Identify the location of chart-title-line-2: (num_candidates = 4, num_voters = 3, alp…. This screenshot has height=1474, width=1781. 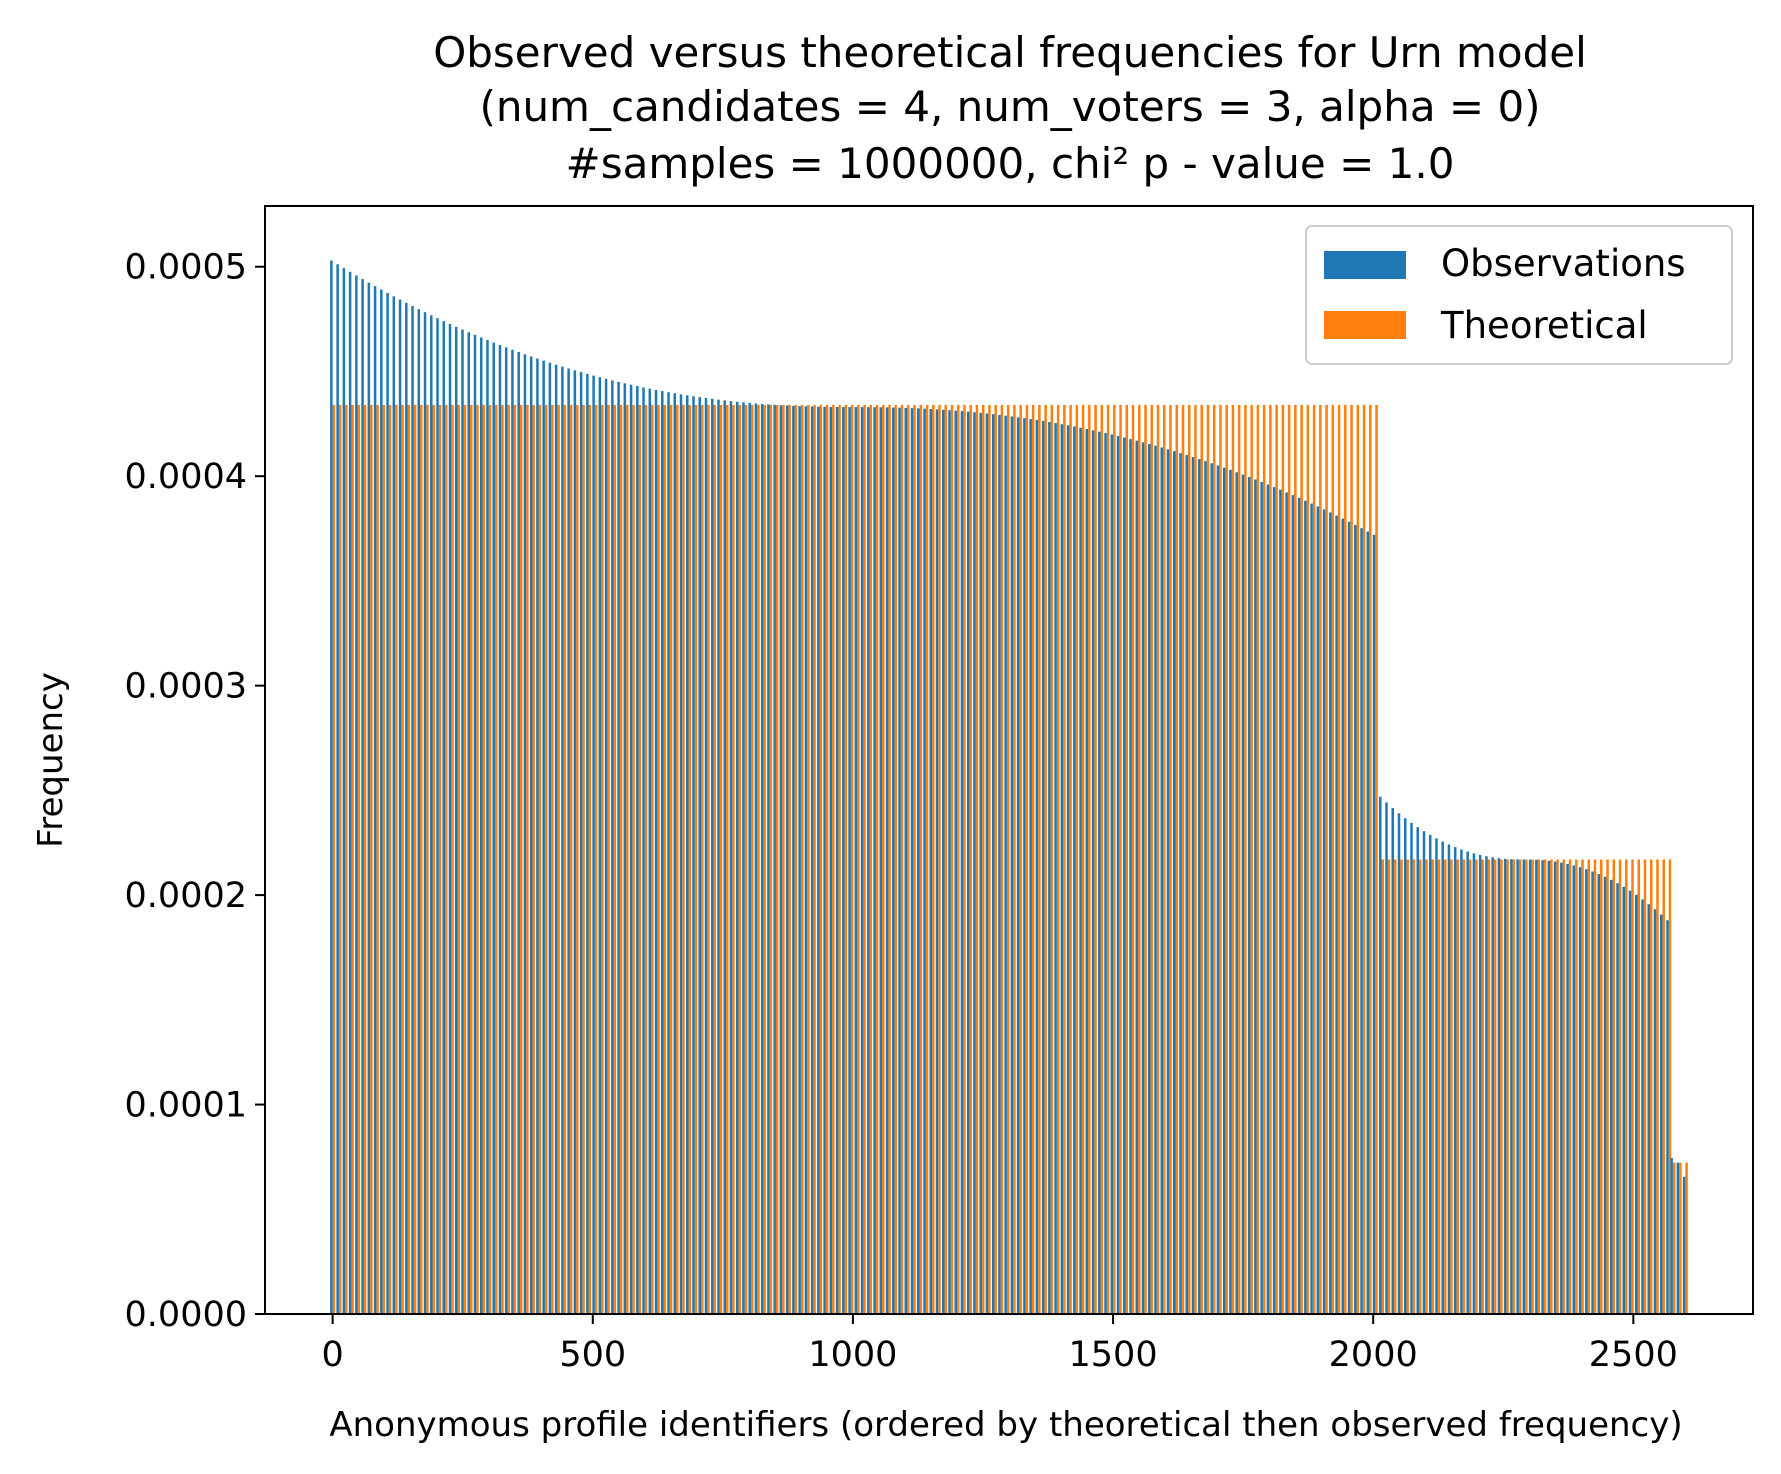
(1009, 106).